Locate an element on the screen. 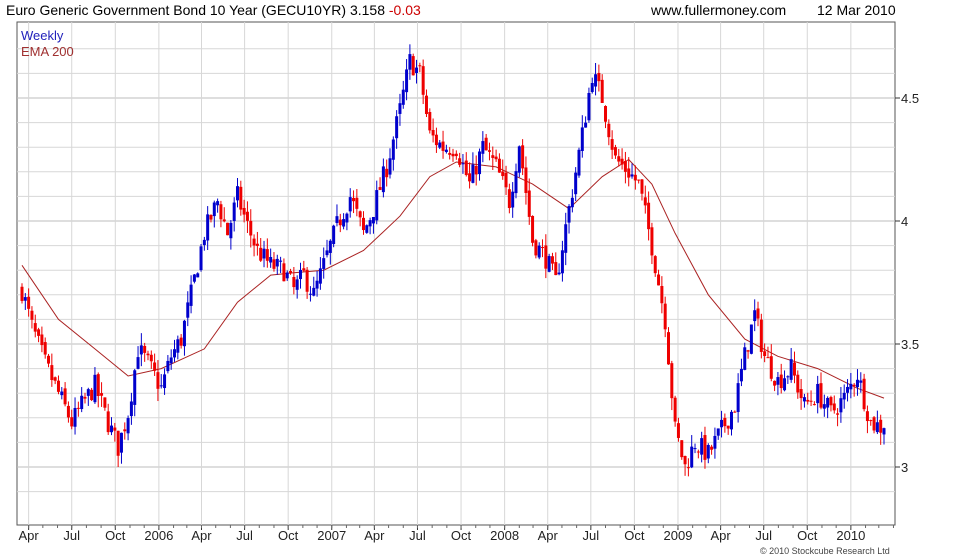  y-tick-label: 4 is located at coordinates (904, 221).